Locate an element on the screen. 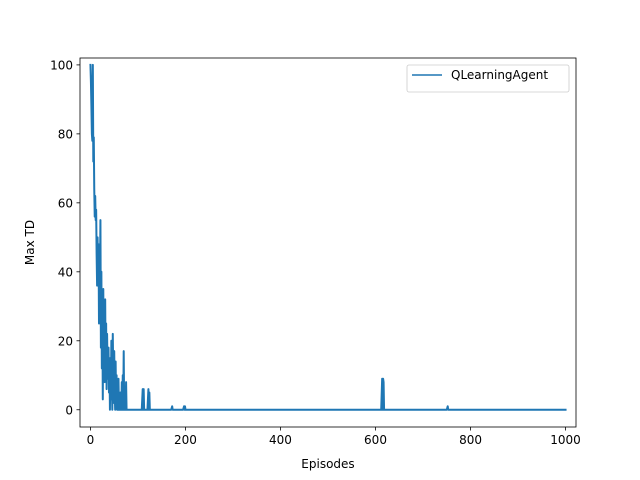  y-tick-label: 80 is located at coordinates (65, 134).